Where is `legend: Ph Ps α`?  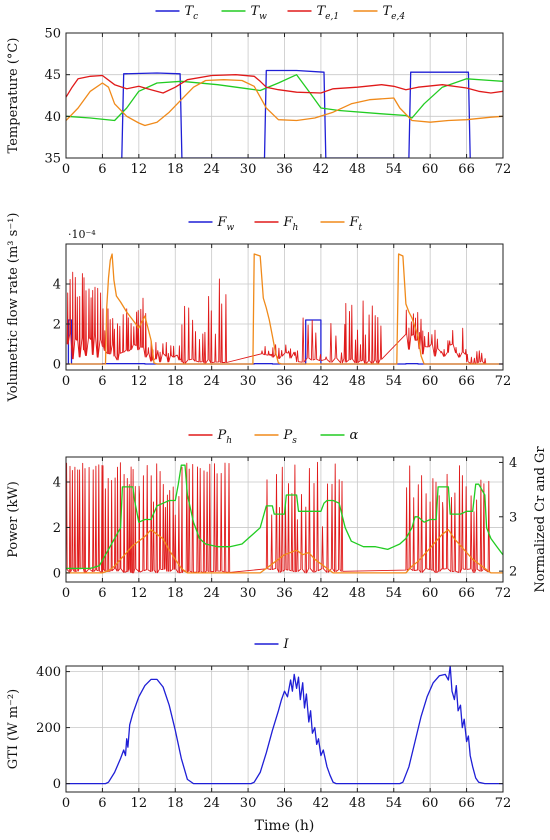 legend: Ph Ps α is located at coordinates (273, 437).